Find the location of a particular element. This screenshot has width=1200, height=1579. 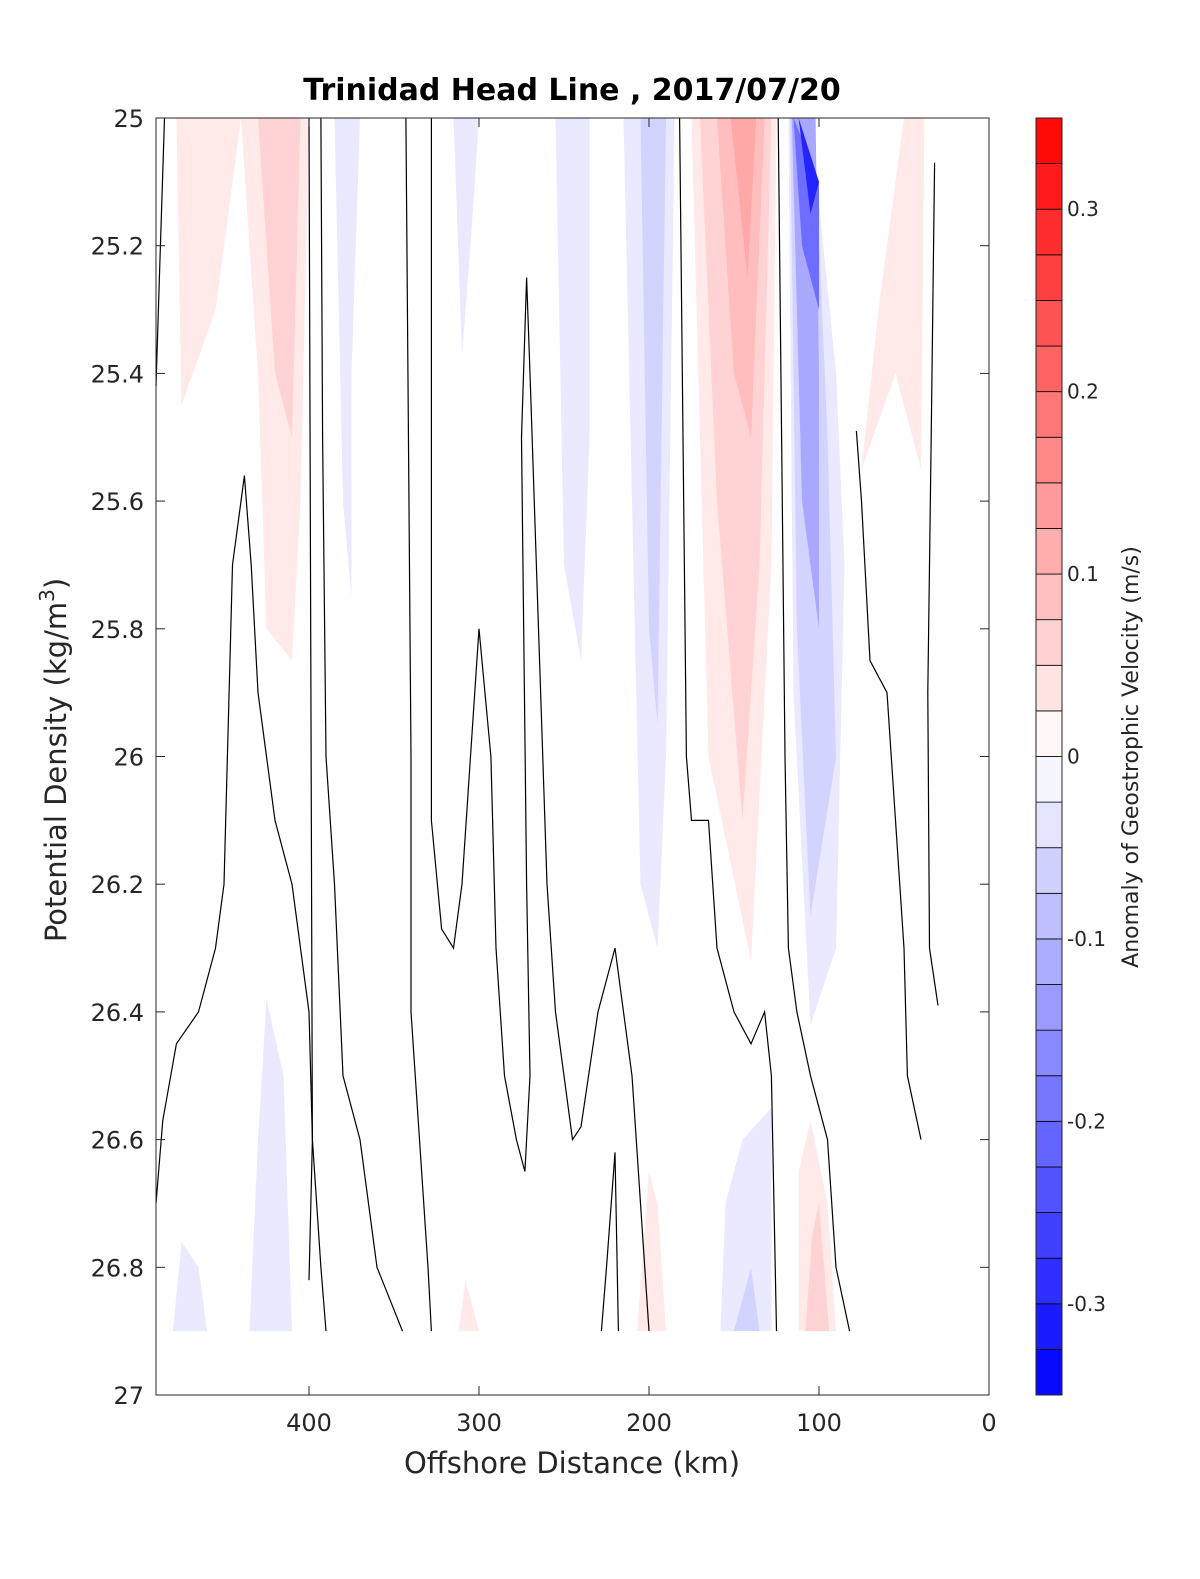

x-tick-label: 0 is located at coordinates (988, 1423).